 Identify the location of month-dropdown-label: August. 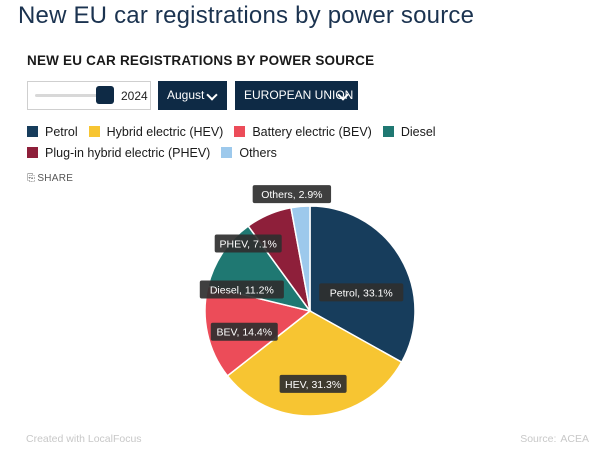
(186, 95).